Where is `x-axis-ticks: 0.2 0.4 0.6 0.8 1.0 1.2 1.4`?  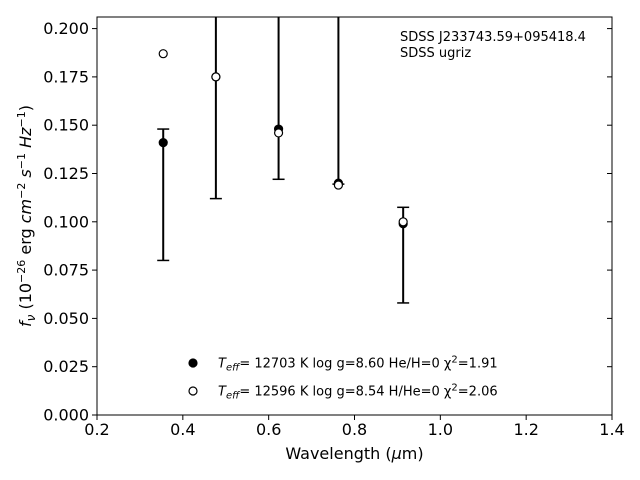 x-axis-ticks: 0.2 0.4 0.6 0.8 1.0 1.2 1.4 is located at coordinates (354, 427).